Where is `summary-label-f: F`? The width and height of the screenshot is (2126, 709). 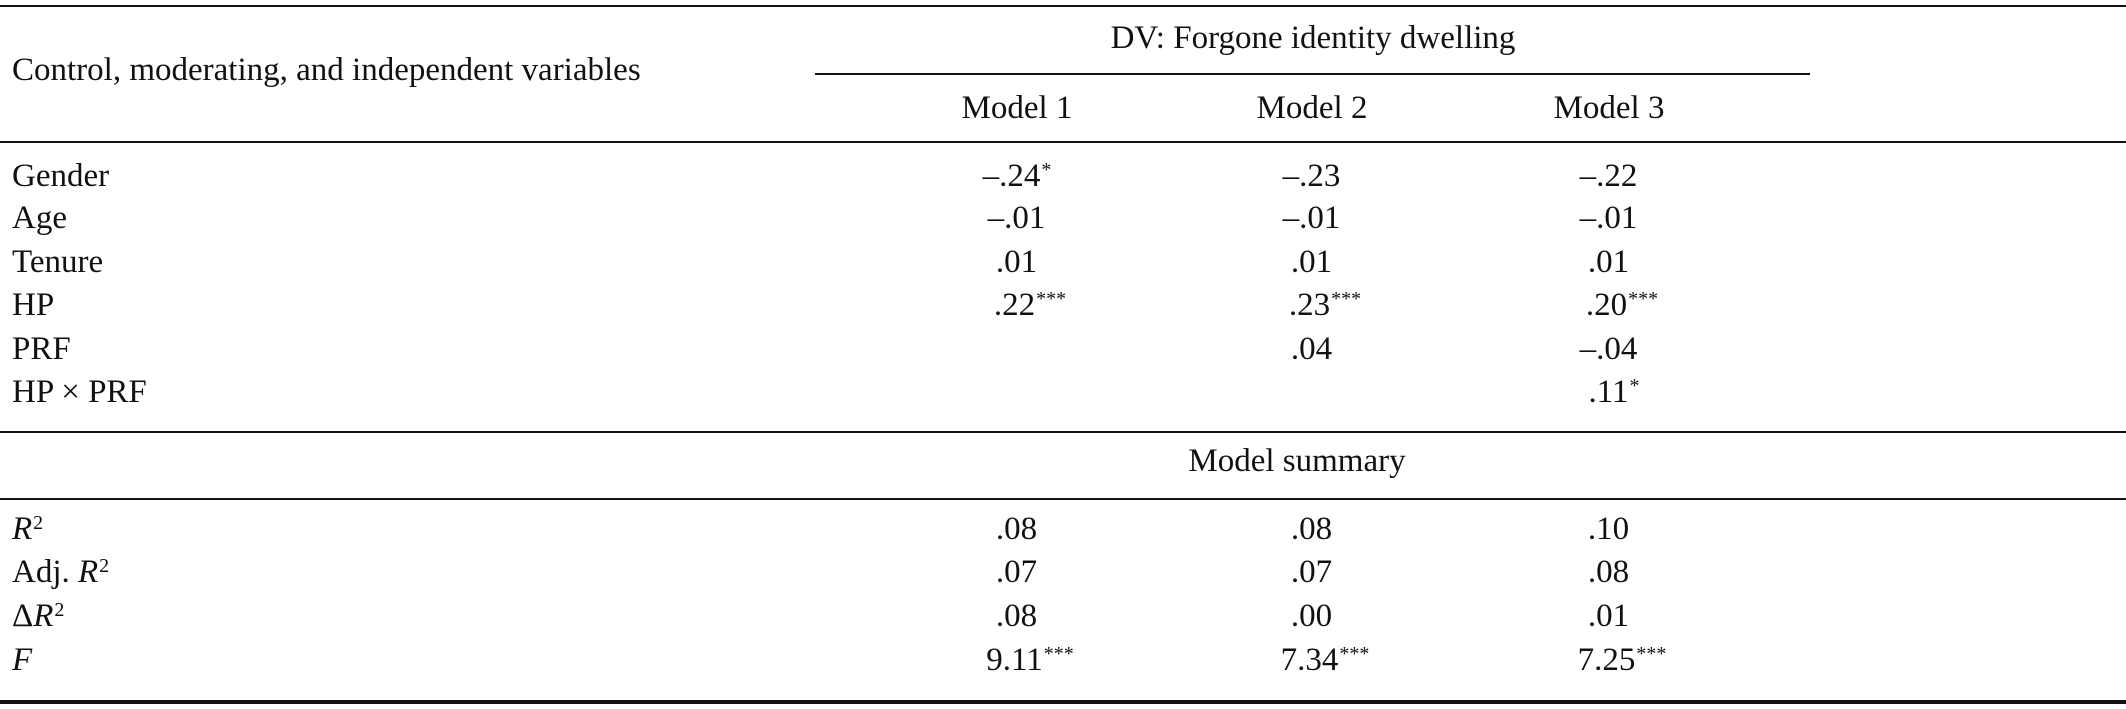
summary-label-f: F is located at coordinates (22, 660).